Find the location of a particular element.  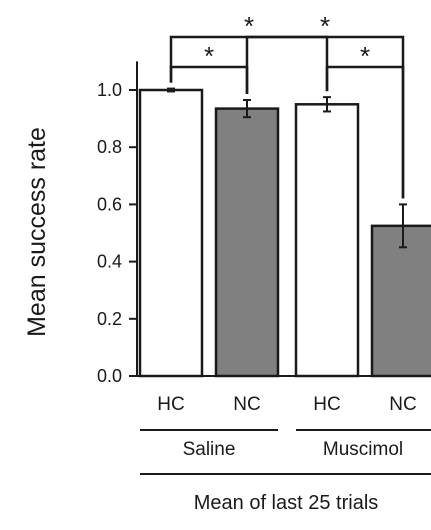

group-label-muscimol: Muscimol is located at coordinates (363, 449).